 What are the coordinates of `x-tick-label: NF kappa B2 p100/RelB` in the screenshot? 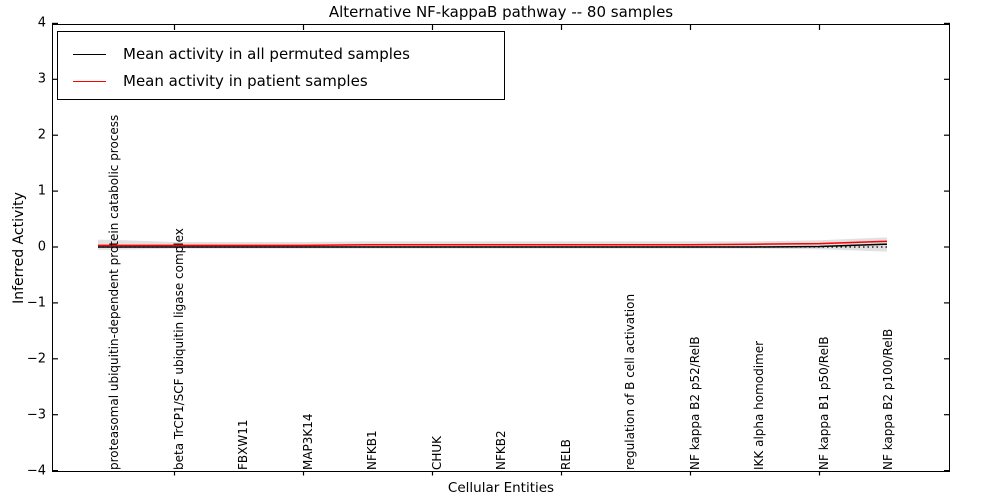 It's located at (888, 399).